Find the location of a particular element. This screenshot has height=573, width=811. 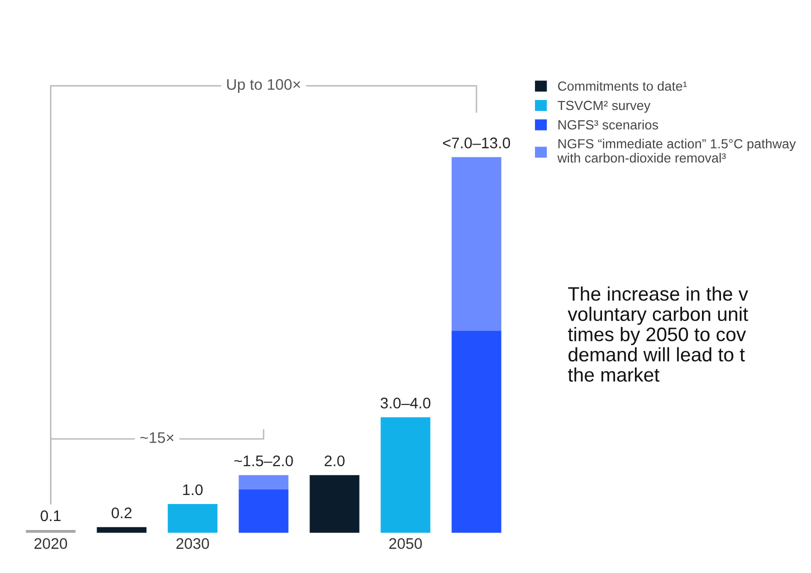

legend-label: NGFS “immediate action” 1.5°C pathway with carbon-dioxide removal³ is located at coordinates (676, 150).